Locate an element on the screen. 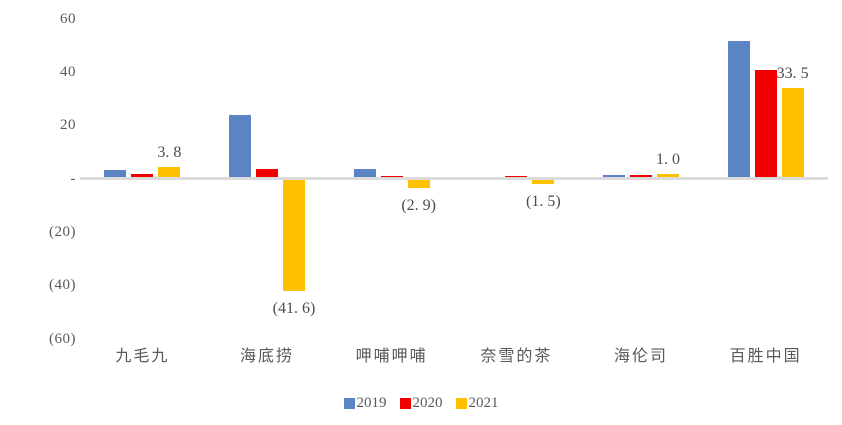 The width and height of the screenshot is (842, 425). legend-label: 2021 is located at coordinates (483, 403).